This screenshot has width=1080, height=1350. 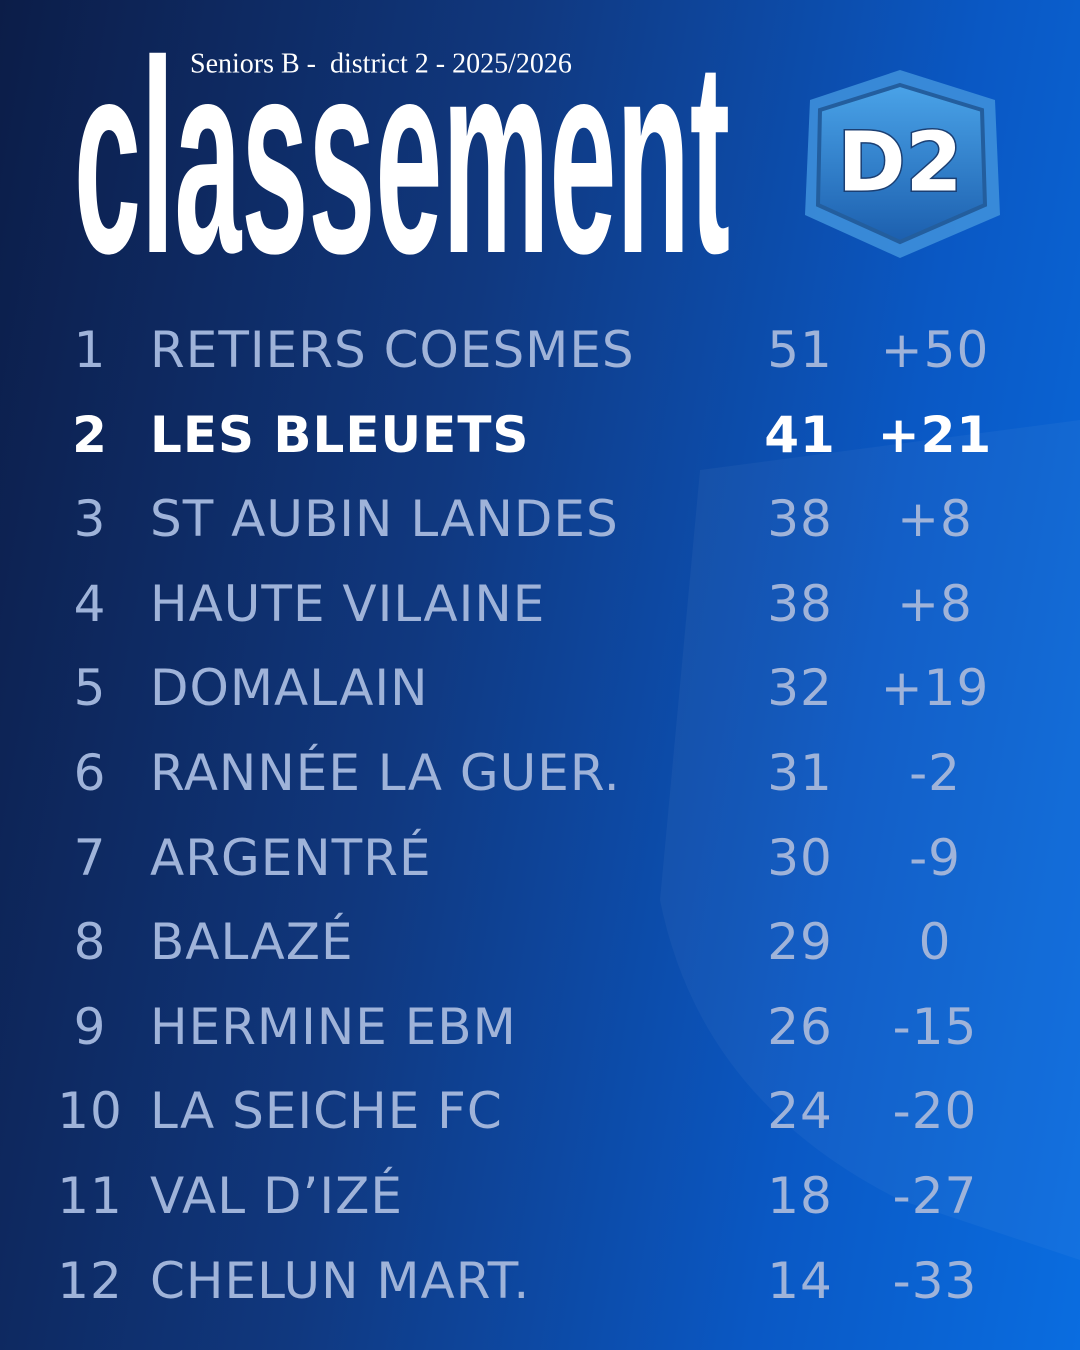 What do you see at coordinates (935, 434) in the screenshot?
I see `goal-difference: +21` at bounding box center [935, 434].